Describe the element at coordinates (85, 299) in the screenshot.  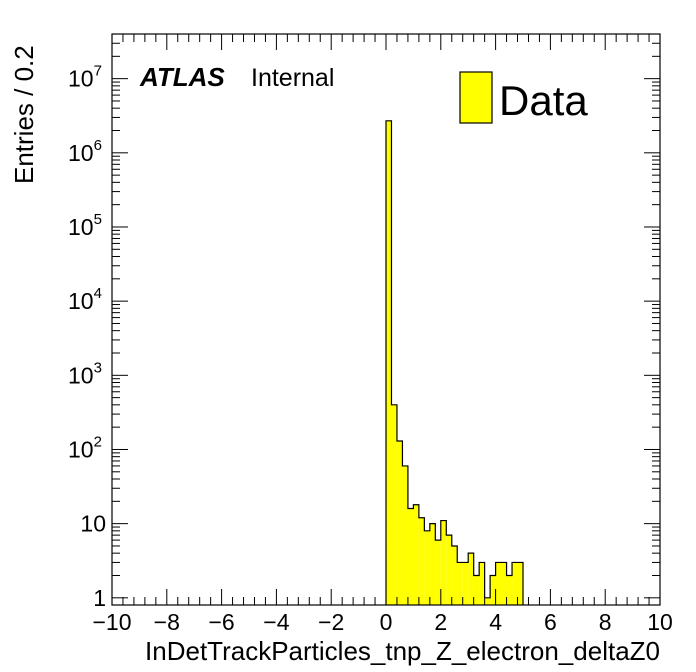
I see `y-tick-label: 10⁴` at that location.